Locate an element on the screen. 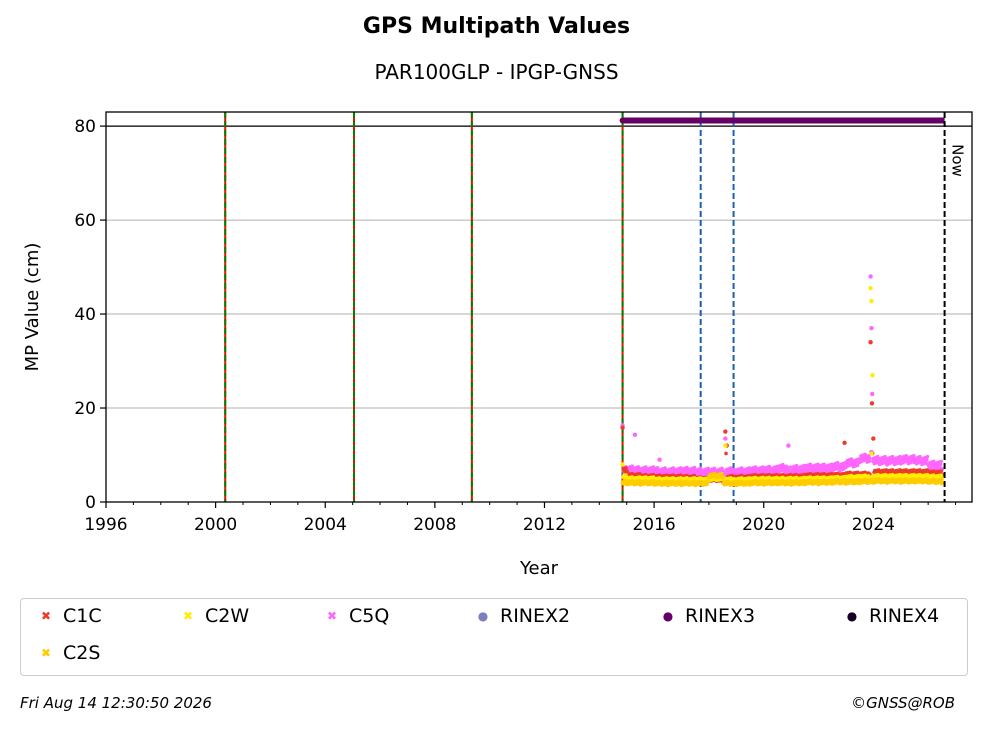 Image resolution: width=993 pixels, height=734 pixels. x-tick-label: 2020 is located at coordinates (763, 525).